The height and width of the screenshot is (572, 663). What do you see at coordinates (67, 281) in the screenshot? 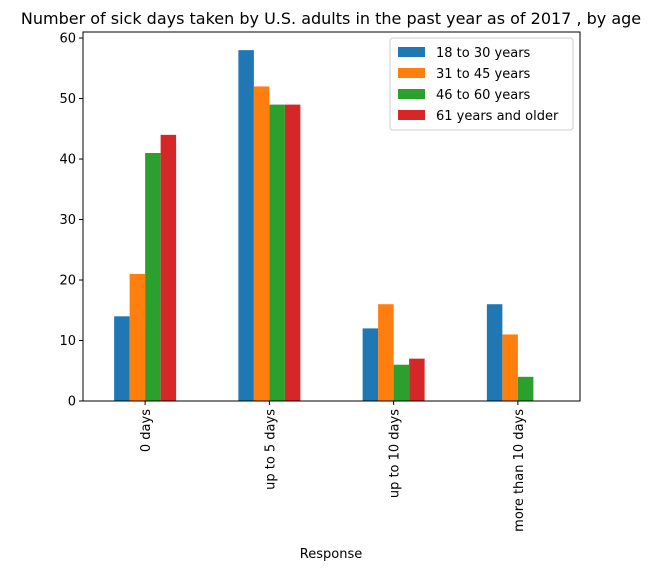
I see `y-tick-label: 20` at bounding box center [67, 281].